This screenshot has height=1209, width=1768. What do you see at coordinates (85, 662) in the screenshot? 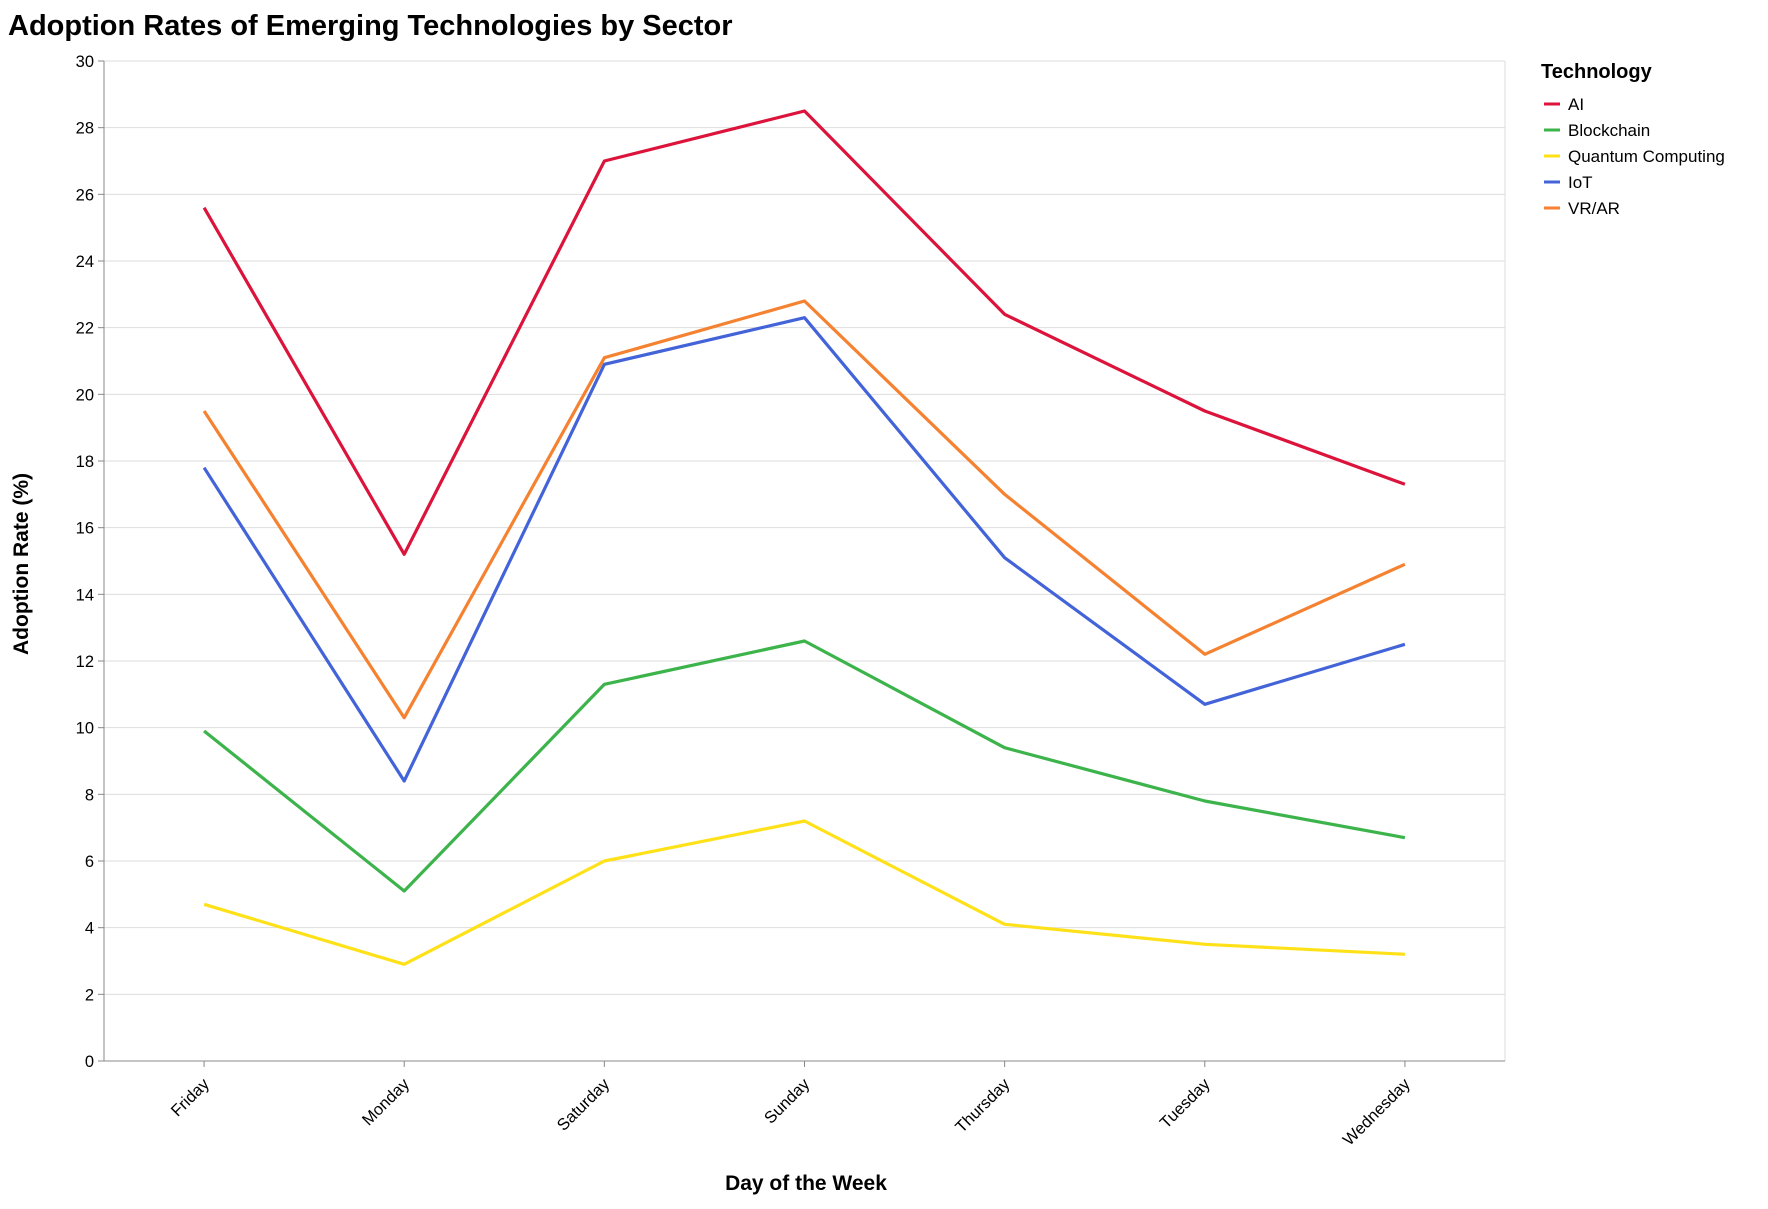
I see `y-tick-label: 12` at bounding box center [85, 662].